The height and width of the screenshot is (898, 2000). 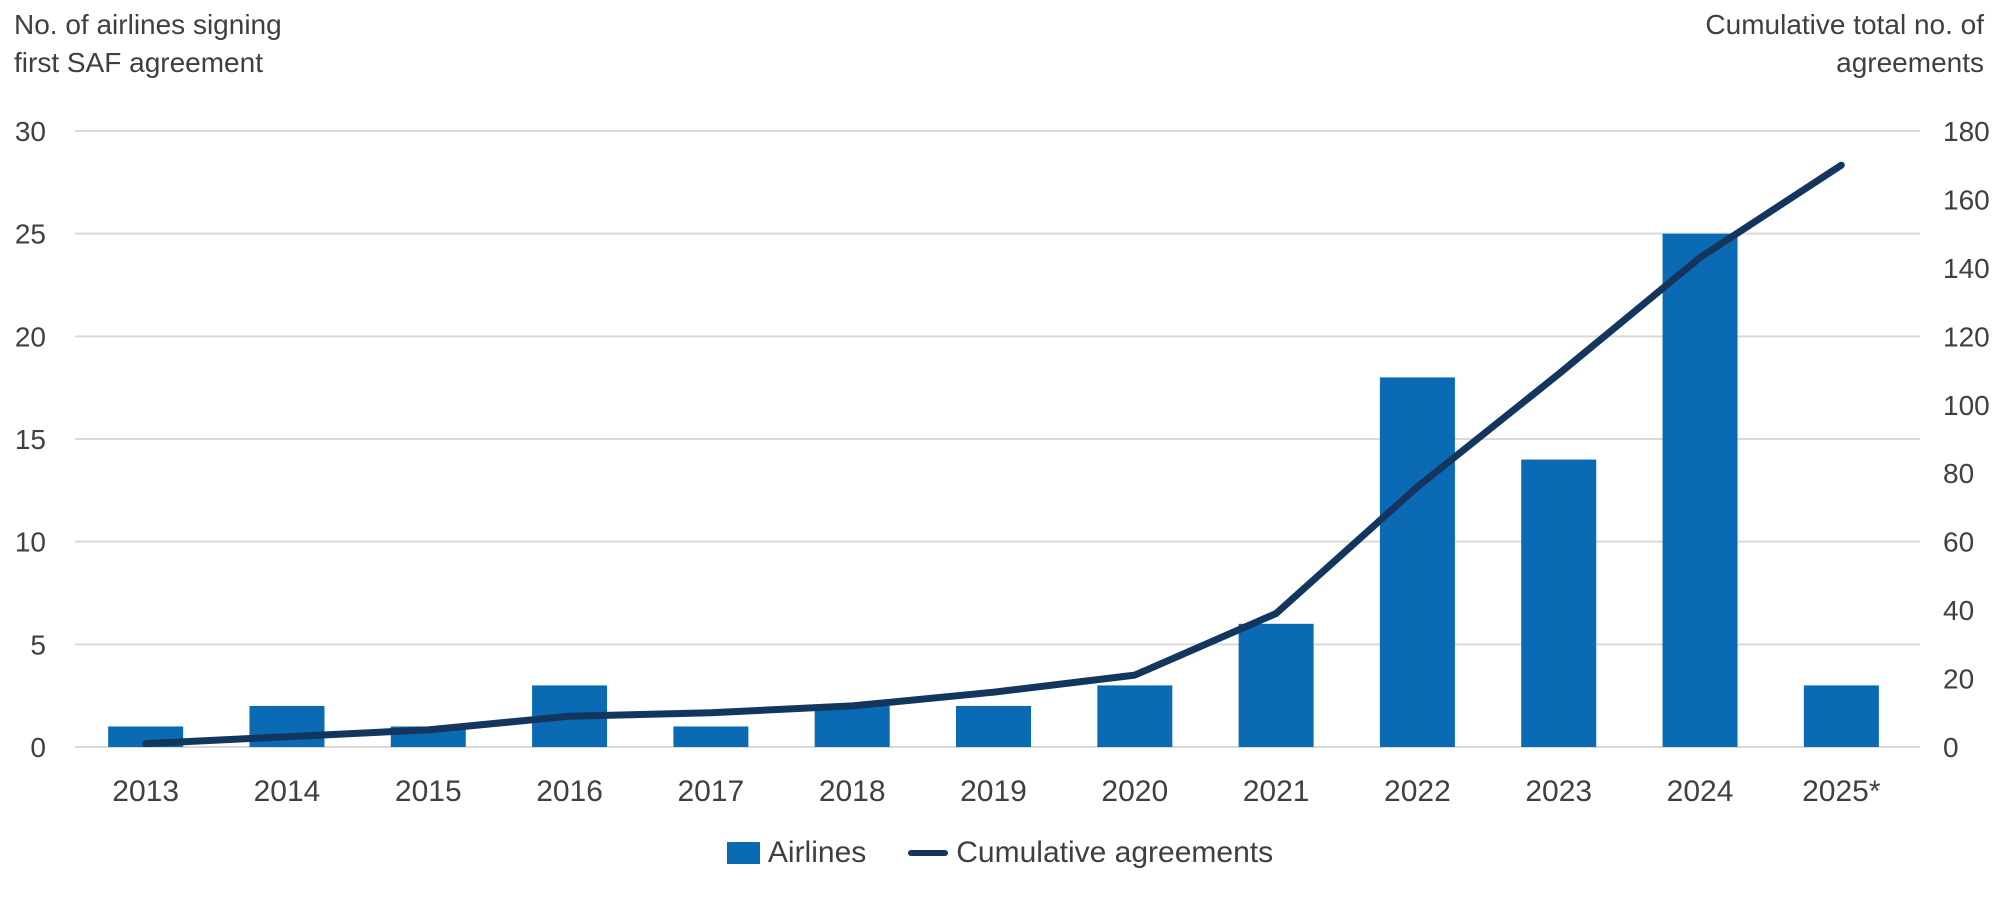 What do you see at coordinates (1958, 473) in the screenshot?
I see `right-axis-tick-label-80: 80` at bounding box center [1958, 473].